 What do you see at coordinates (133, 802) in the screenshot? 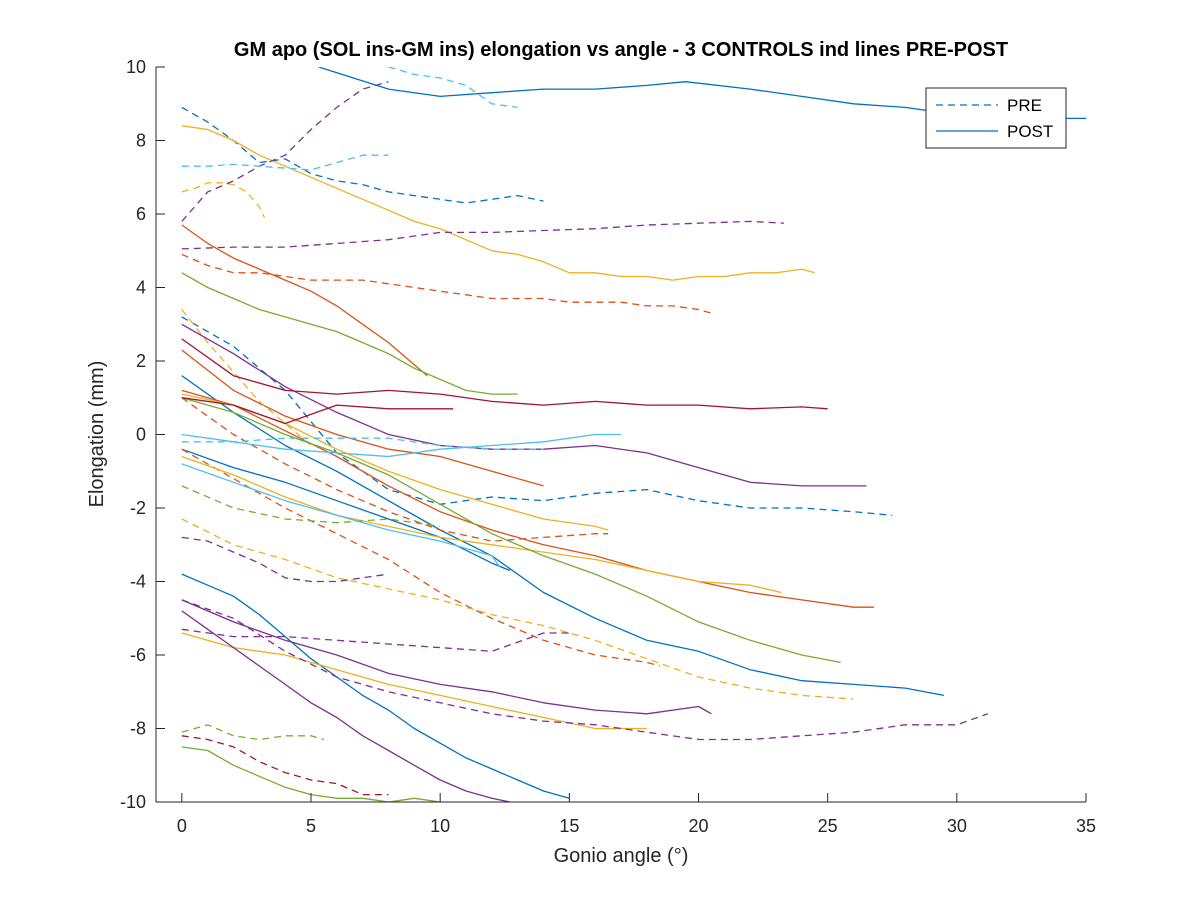
I see `y-tick-label: -10` at bounding box center [133, 802].